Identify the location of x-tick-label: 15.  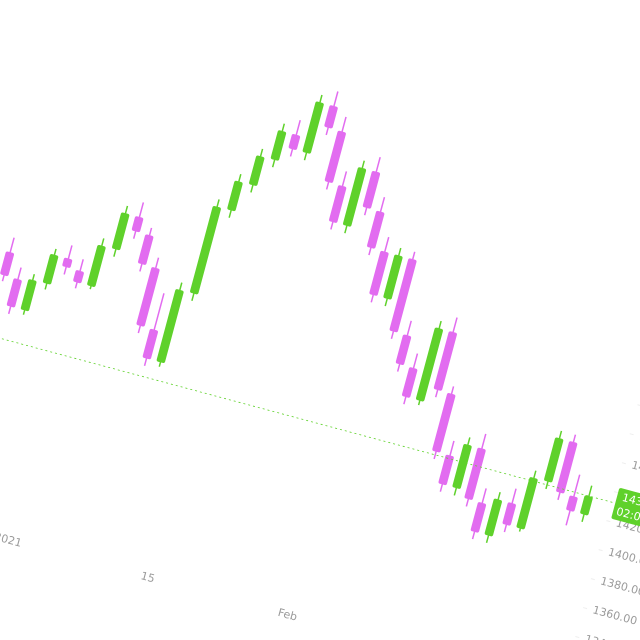
(147, 577).